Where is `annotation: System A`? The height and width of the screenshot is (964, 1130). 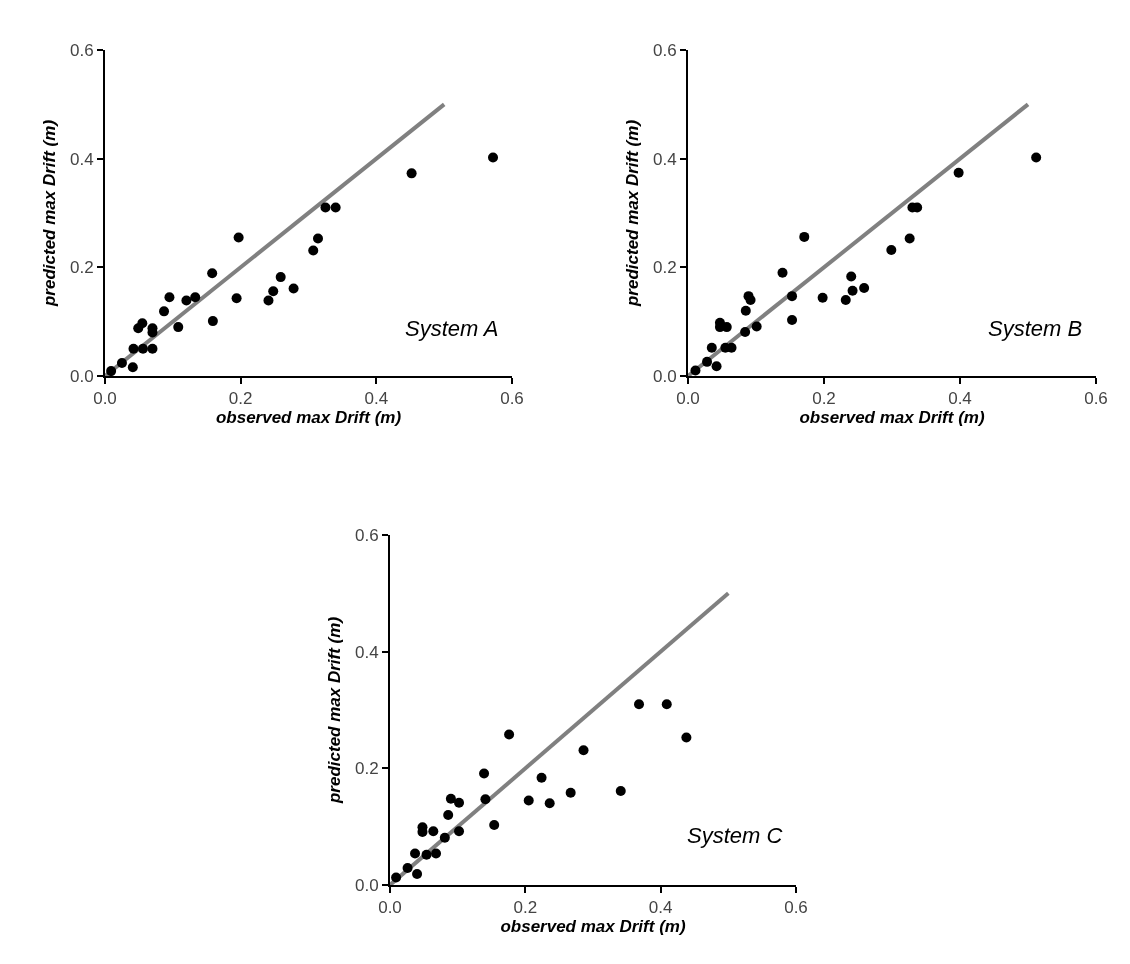
annotation: System A is located at coordinates (452, 328).